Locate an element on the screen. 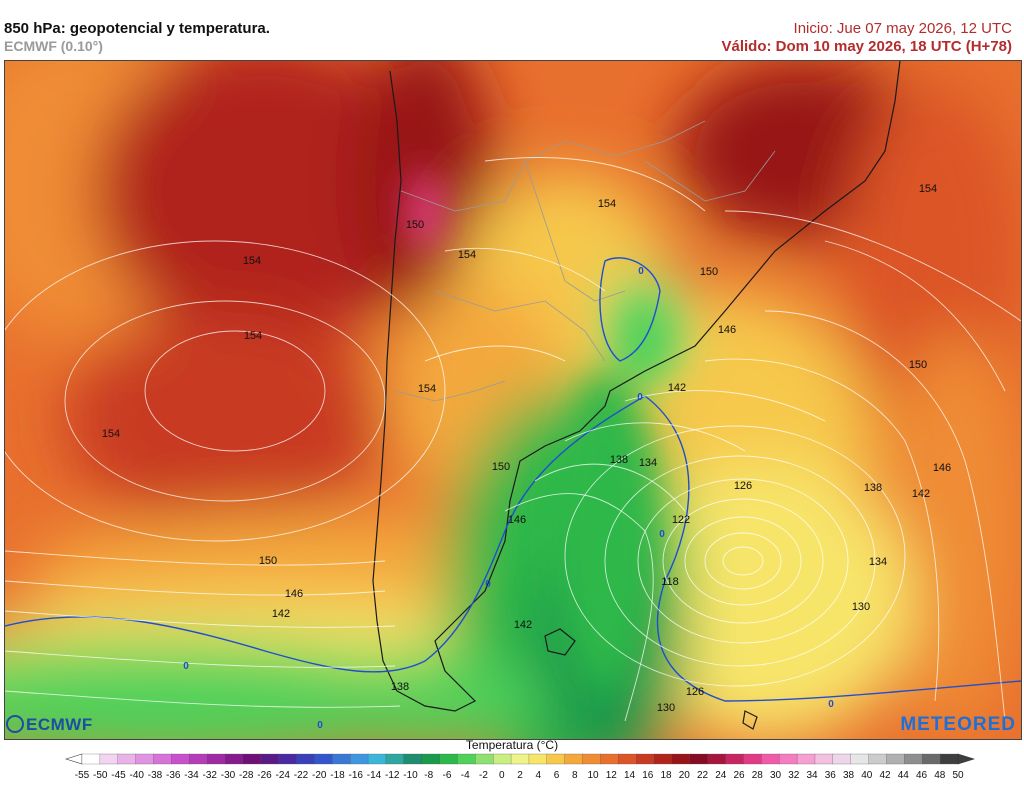 The height and width of the screenshot is (798, 1024). legend-tick-label: -45 is located at coordinates (118, 775).